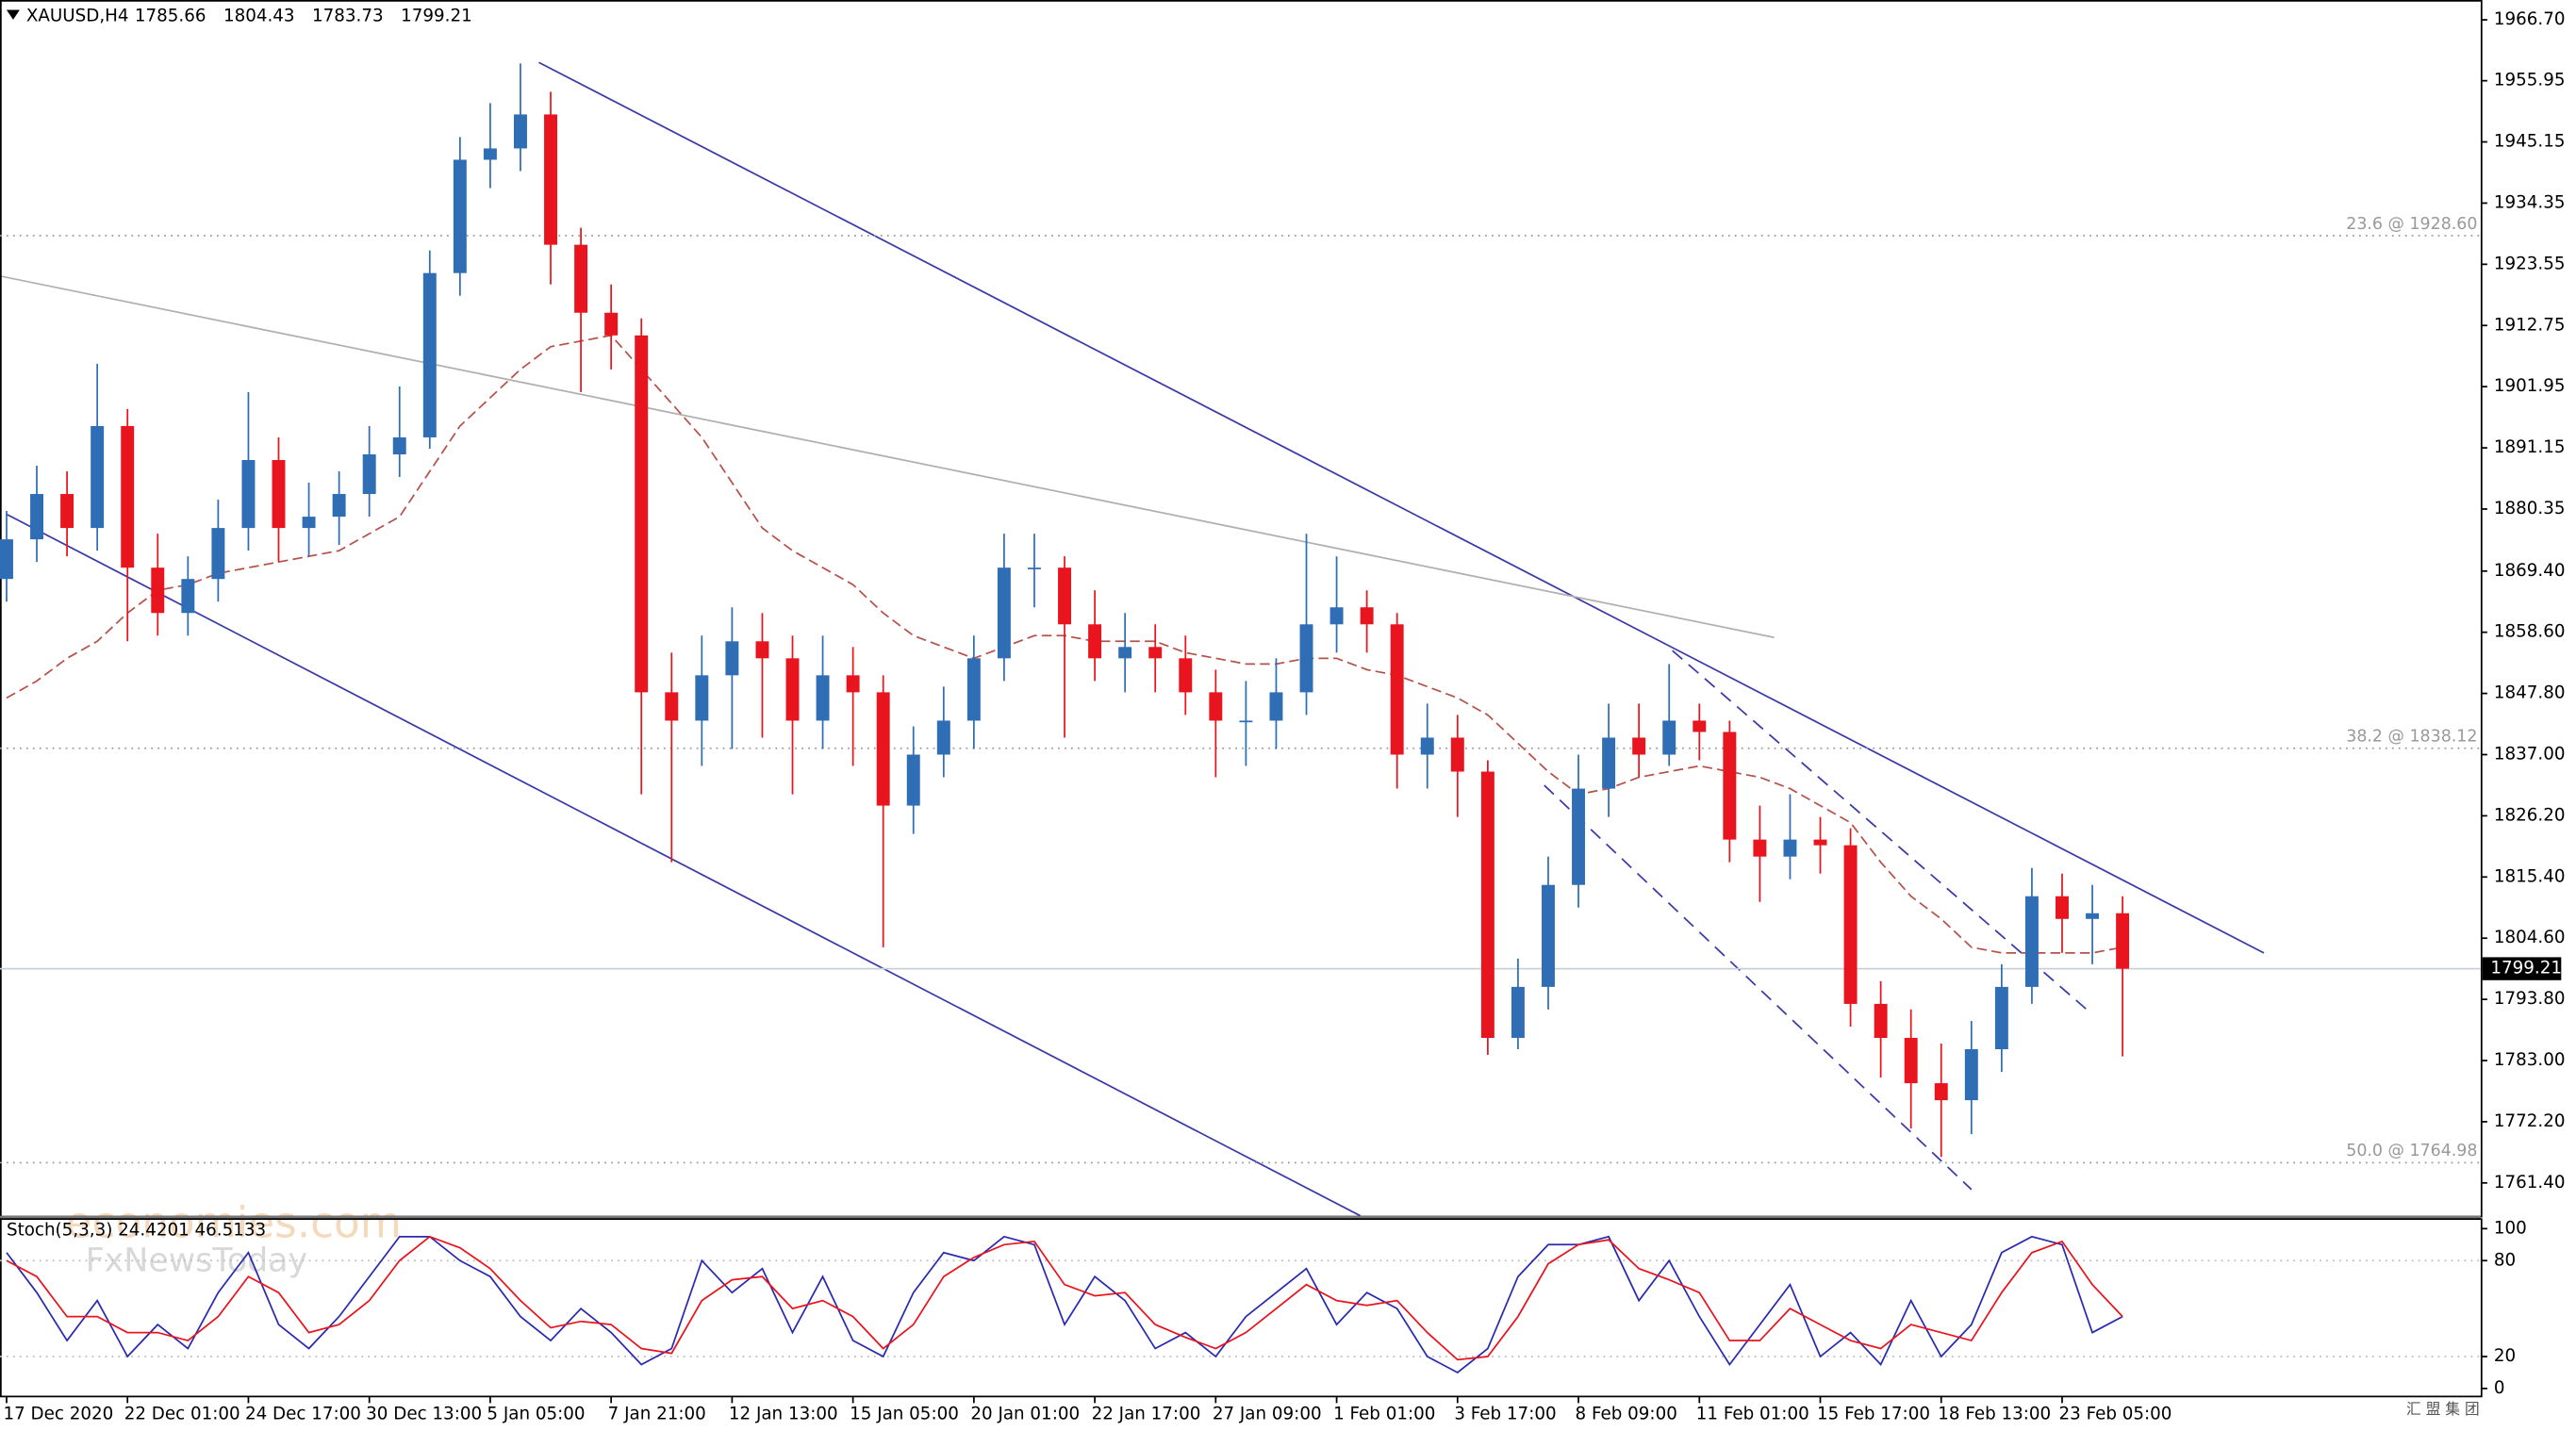 The image size is (2576, 1431). I want to click on x-tick-label: 30 Dec 13:00, so click(424, 1415).